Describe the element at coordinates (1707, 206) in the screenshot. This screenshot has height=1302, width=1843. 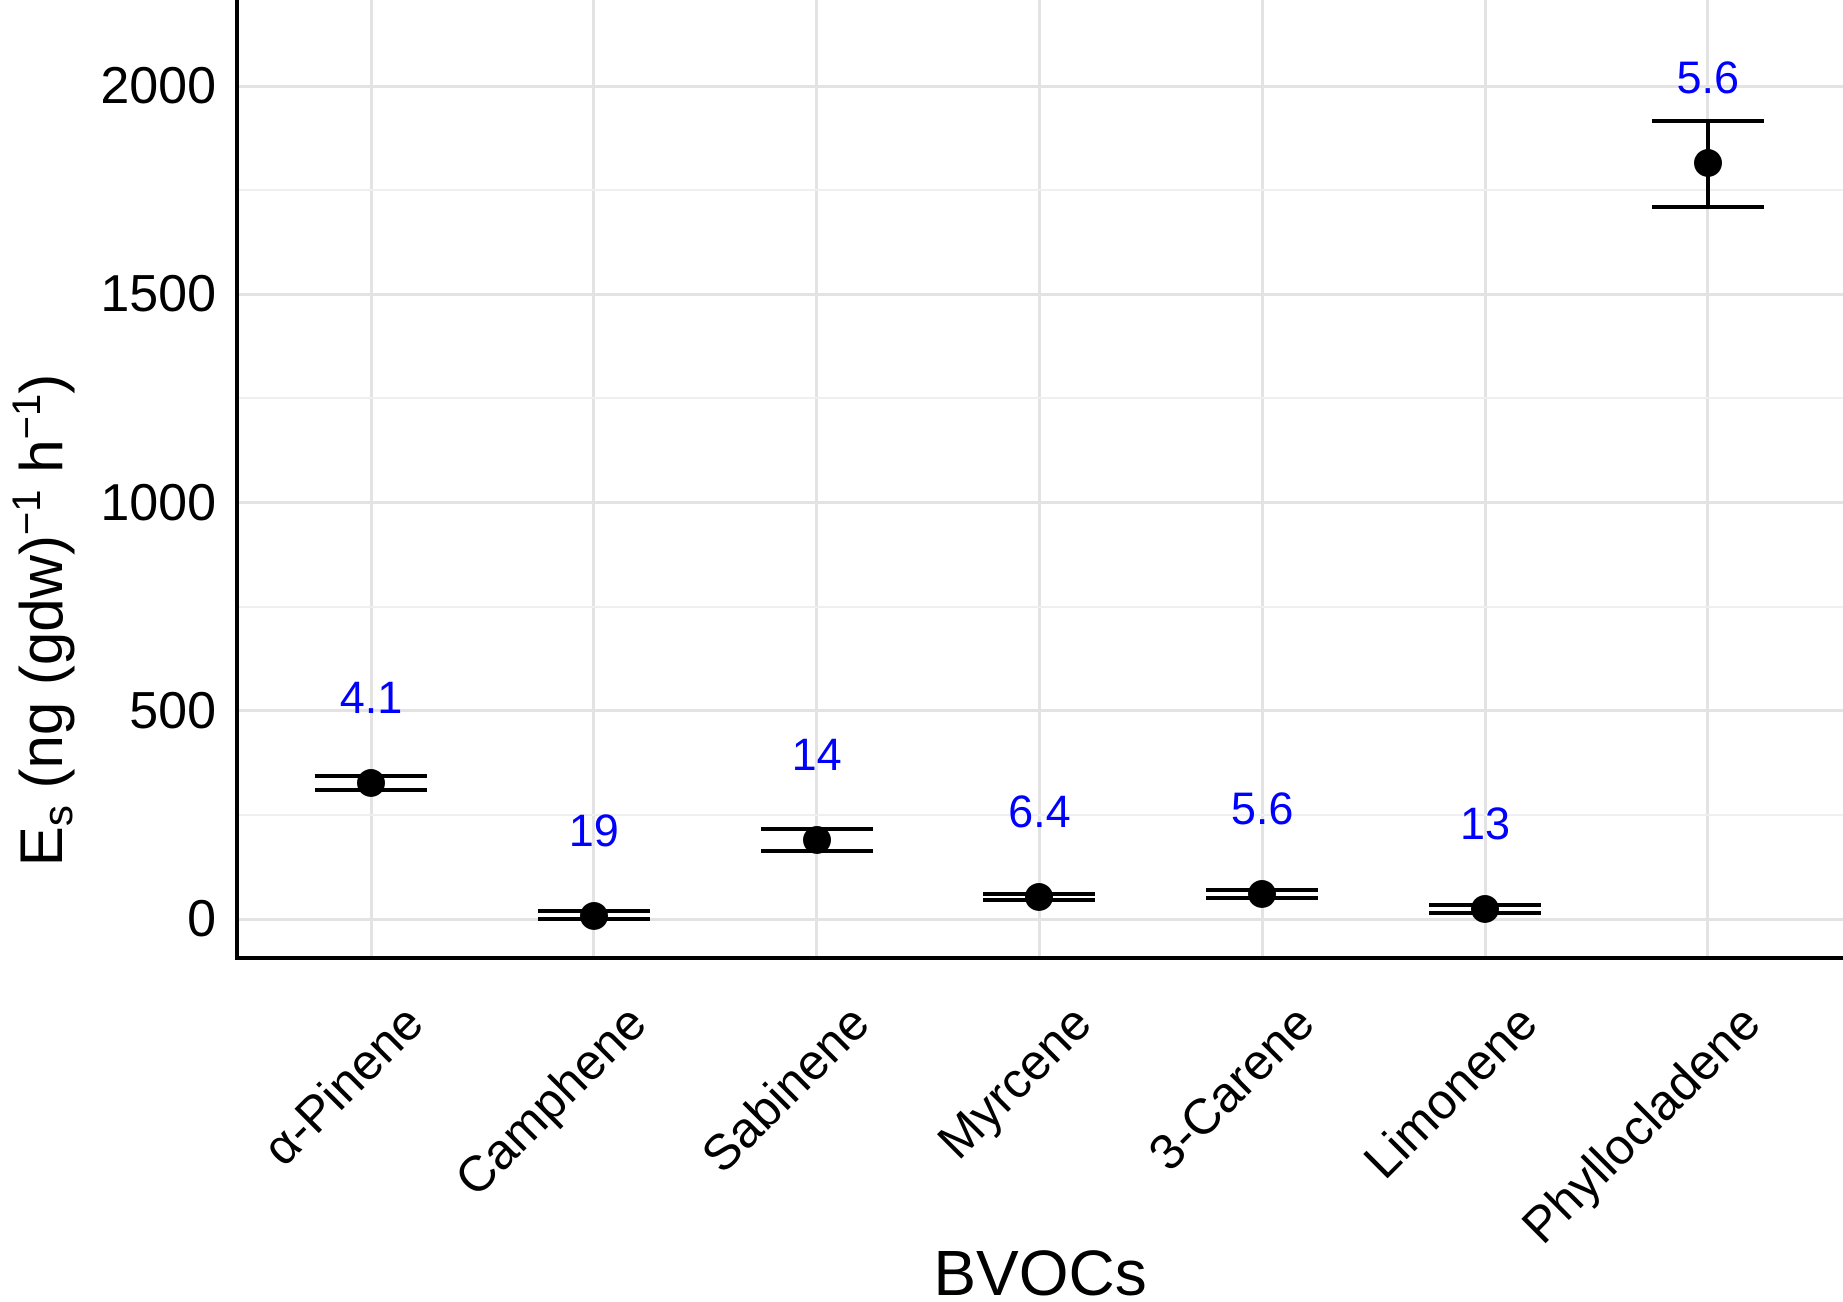
I see `error-bar-cap-bottom` at that location.